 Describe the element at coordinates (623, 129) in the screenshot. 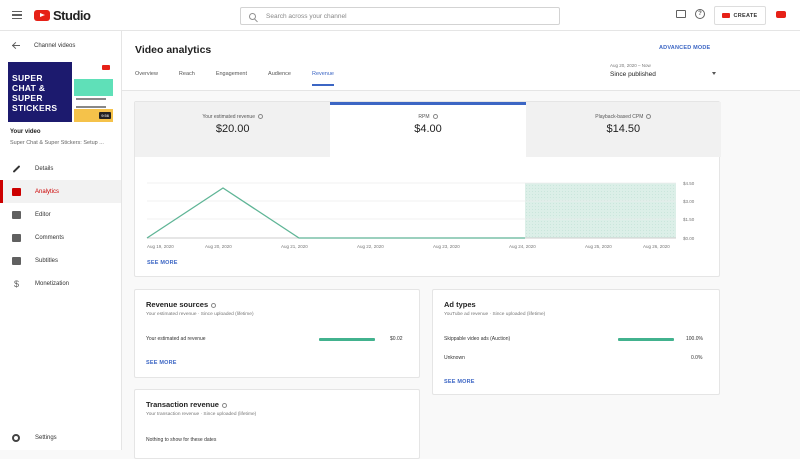

I see `metric-playback-cpm: Playback-based CPM $14.50` at that location.